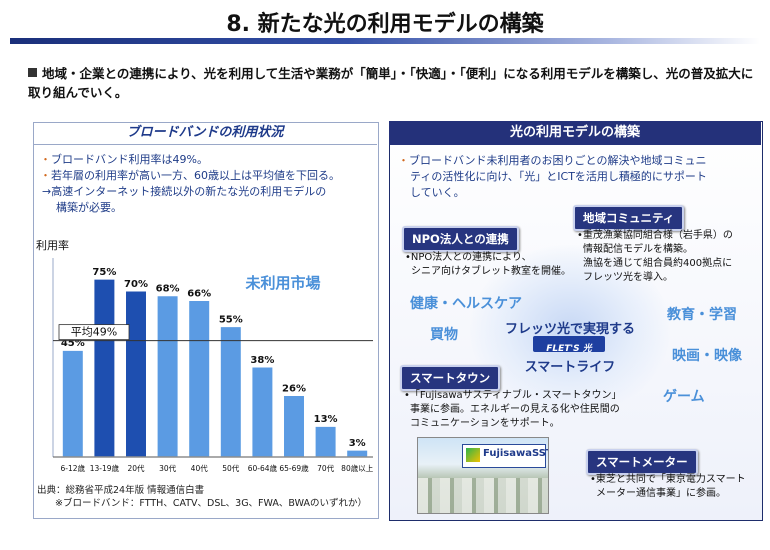 The image size is (770, 550). I want to click on category-label-3: 30代, so click(168, 468).